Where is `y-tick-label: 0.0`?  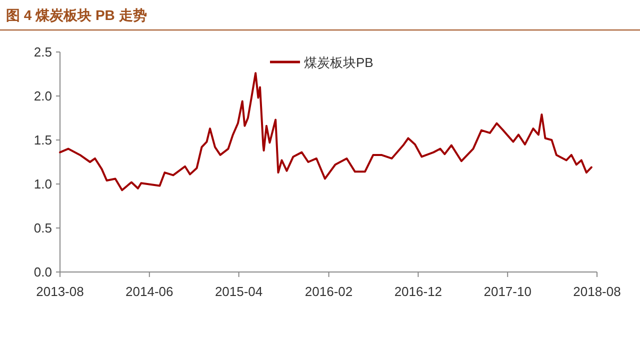 y-tick-label: 0.0 is located at coordinates (43, 272).